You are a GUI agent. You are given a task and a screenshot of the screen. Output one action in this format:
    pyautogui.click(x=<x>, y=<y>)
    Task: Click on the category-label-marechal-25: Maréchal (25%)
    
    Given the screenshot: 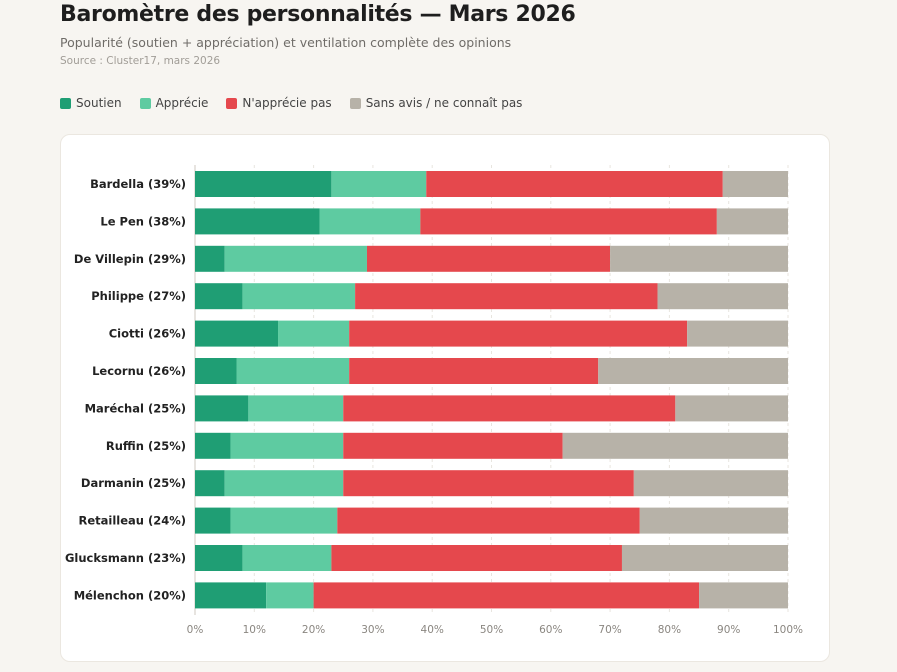 What is the action you would take?
    pyautogui.click(x=135, y=408)
    